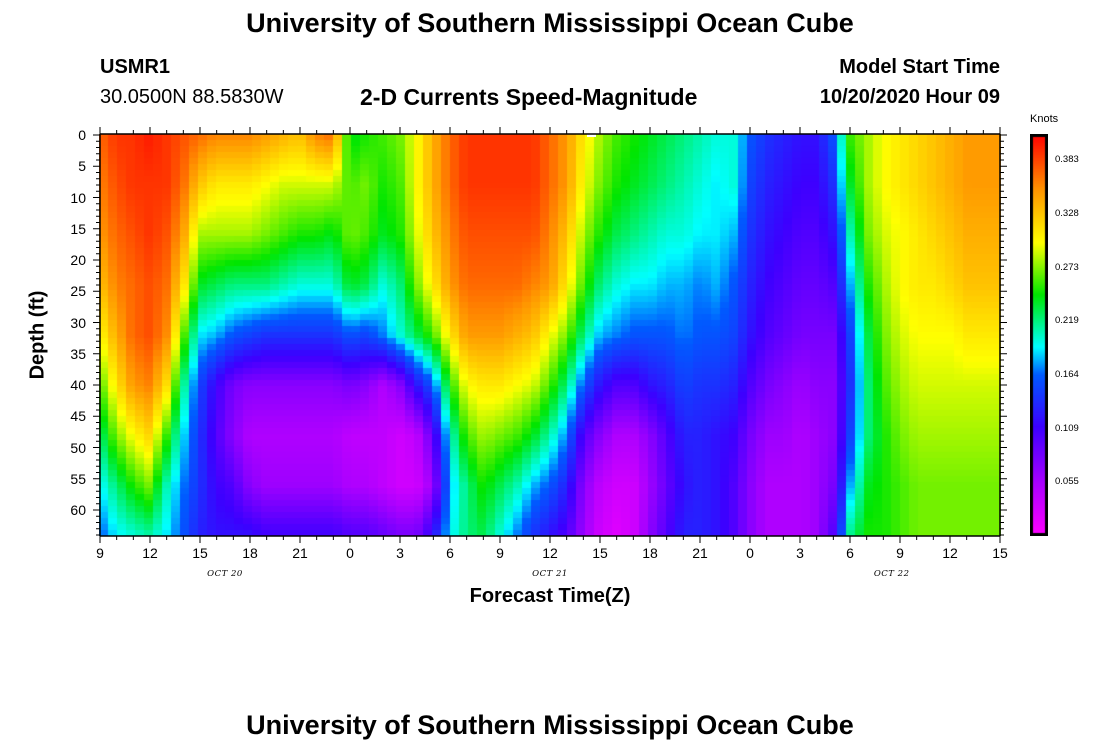 The width and height of the screenshot is (1100, 750). I want to click on colorbar-tick-label: 0.273, so click(1067, 268).